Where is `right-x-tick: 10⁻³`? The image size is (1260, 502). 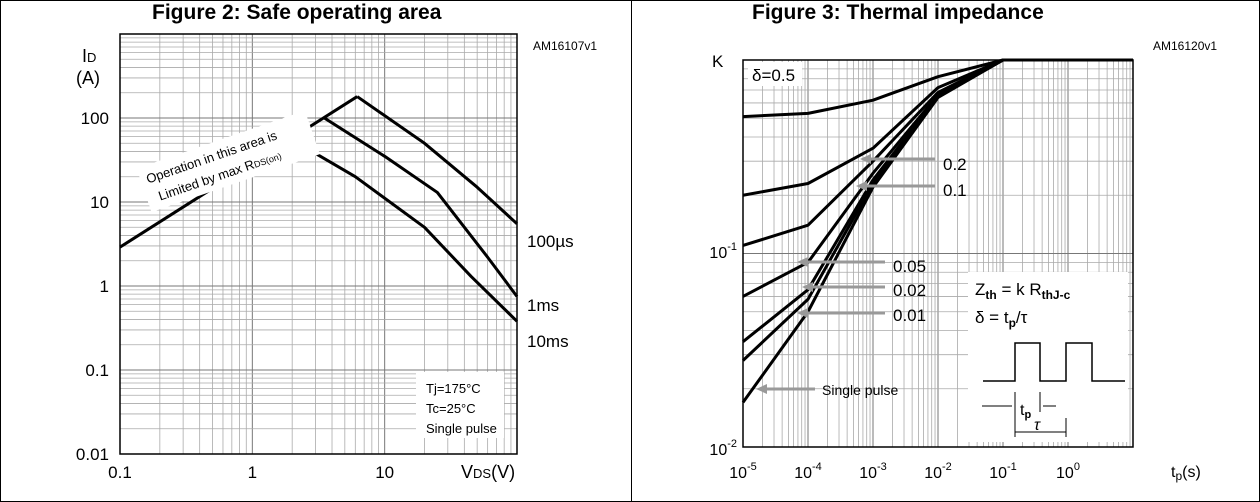
right-x-tick: 10⁻³ is located at coordinates (873, 471).